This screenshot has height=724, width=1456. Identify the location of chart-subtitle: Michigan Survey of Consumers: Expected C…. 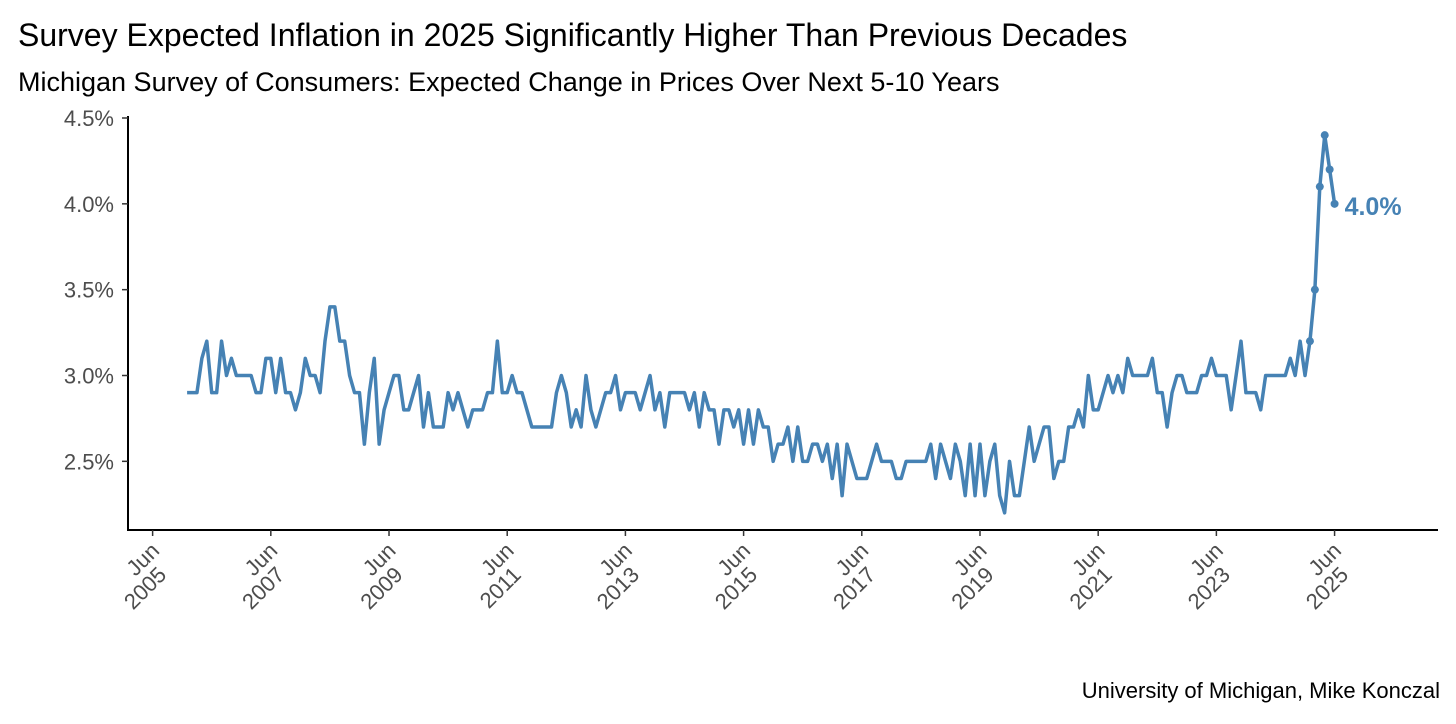
(508, 82).